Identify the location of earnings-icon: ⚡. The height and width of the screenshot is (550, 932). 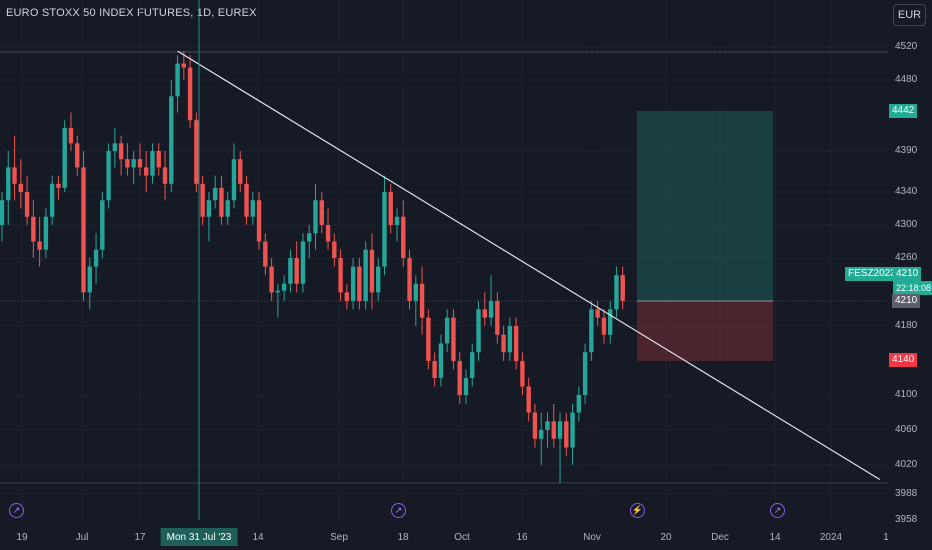
(637, 510).